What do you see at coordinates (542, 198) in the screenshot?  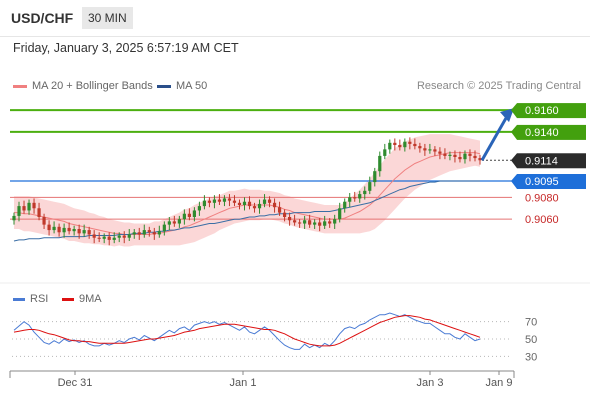 I see `support-label-0.9080: 0.9080` at bounding box center [542, 198].